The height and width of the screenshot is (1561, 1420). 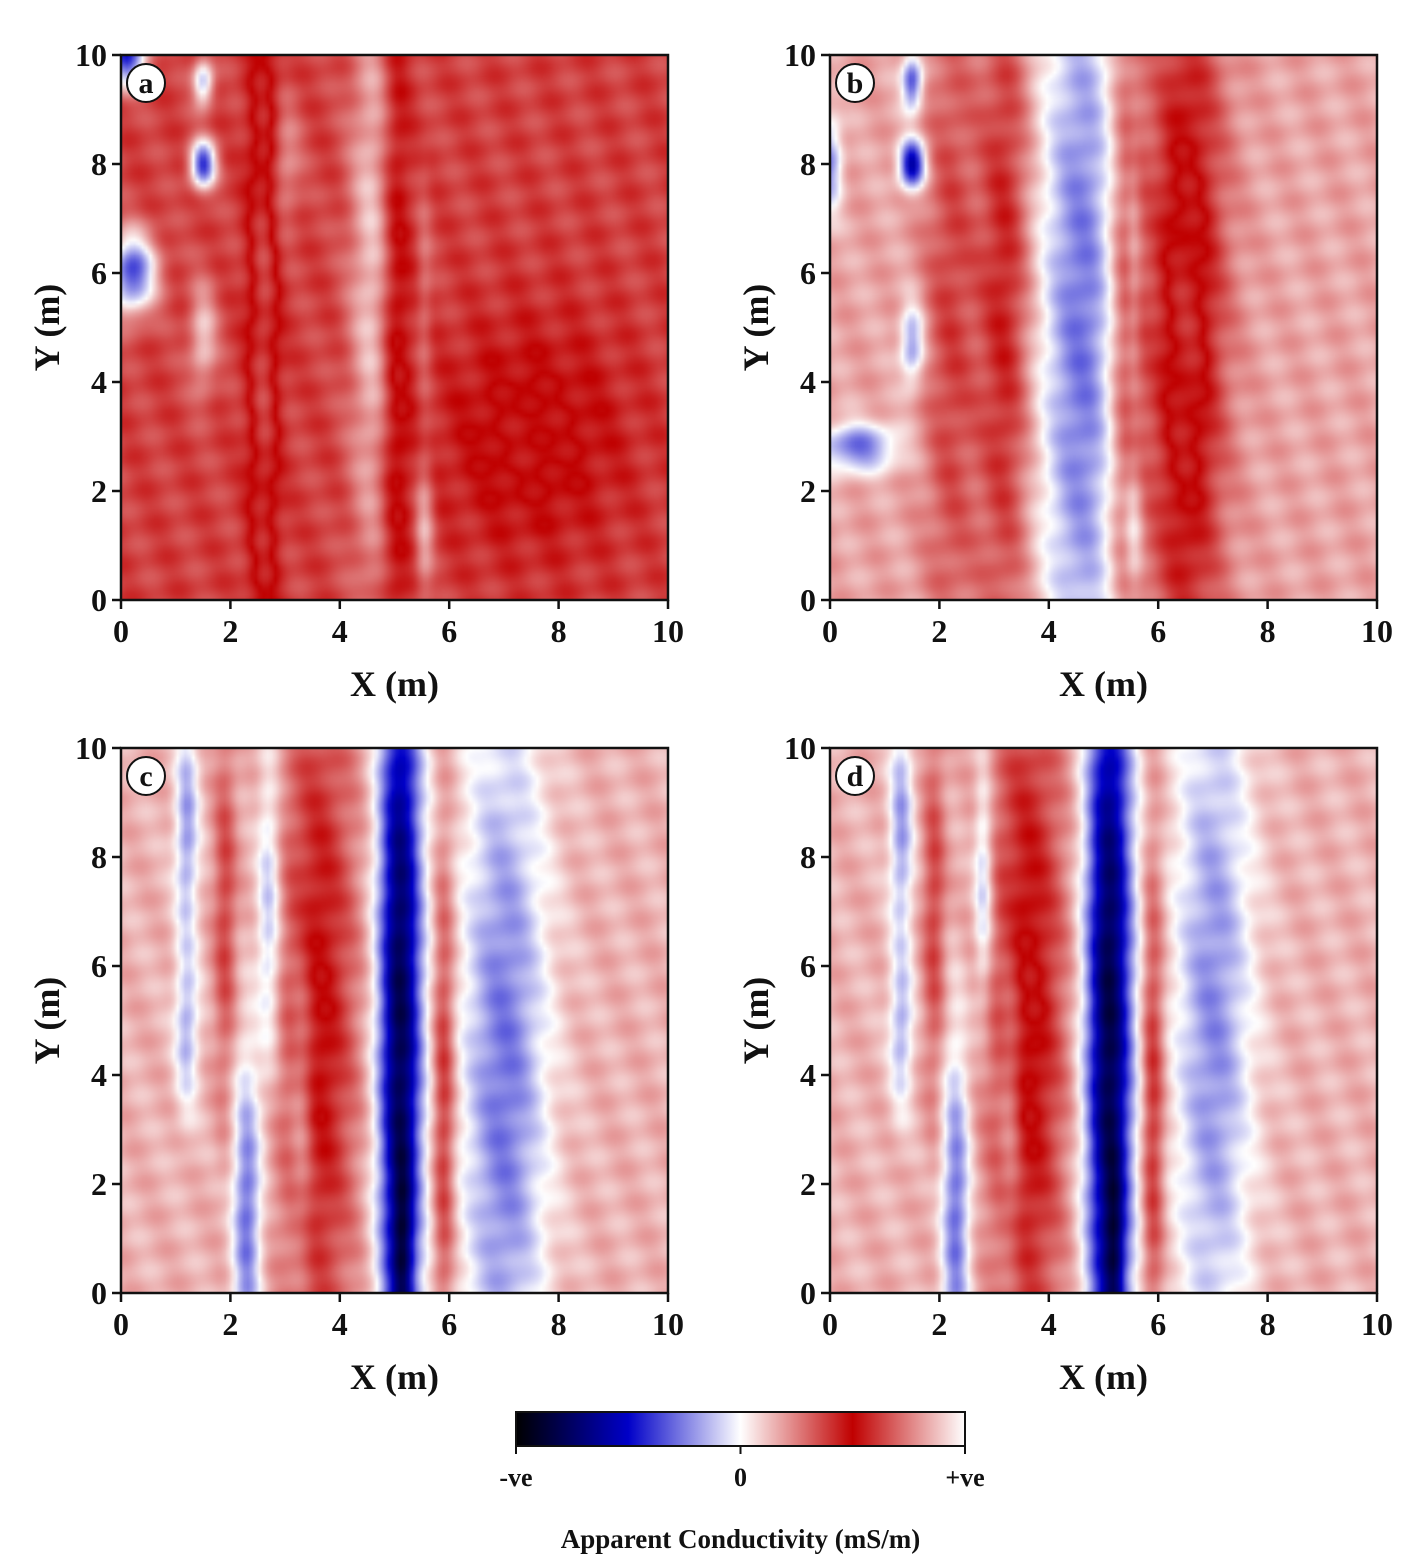 I want to click on colorbar-title: Apparent Conductivity (mS/m), so click(x=741, y=1539).